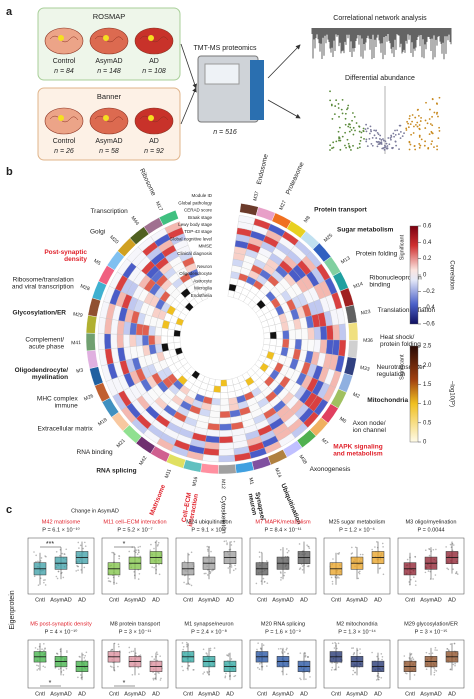 This screenshot has height=699, width=474. I want to click on x-tick-label: Cntl, so click(262, 600).